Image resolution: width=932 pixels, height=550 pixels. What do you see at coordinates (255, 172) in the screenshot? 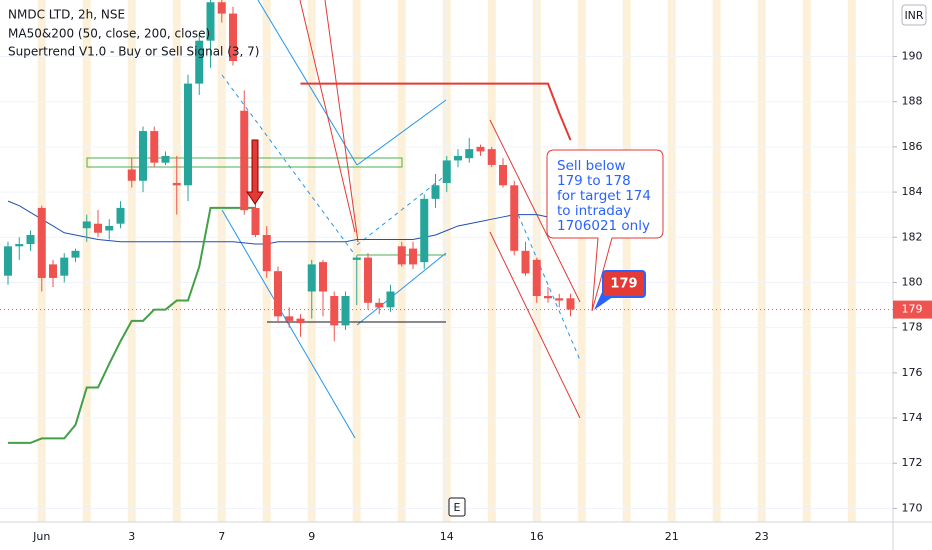
I see `sell-signal-arrow` at bounding box center [255, 172].